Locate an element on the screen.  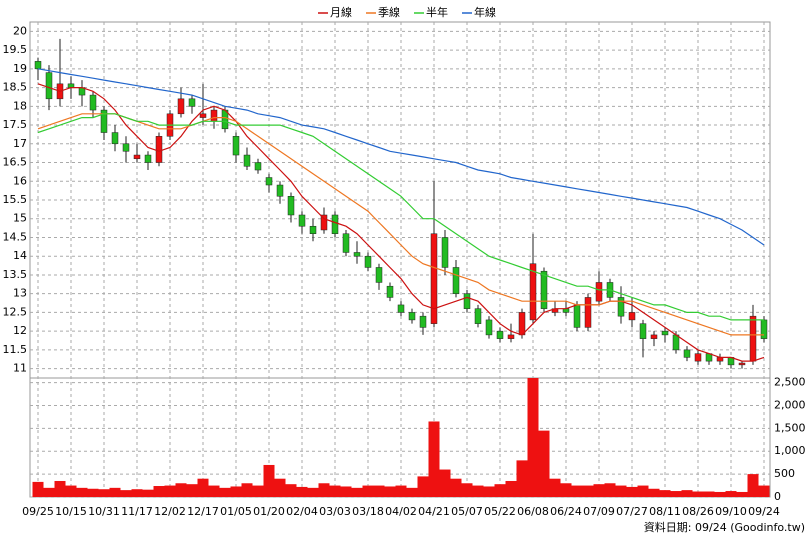
x-tick-label: 10/31 is located at coordinates (104, 511).